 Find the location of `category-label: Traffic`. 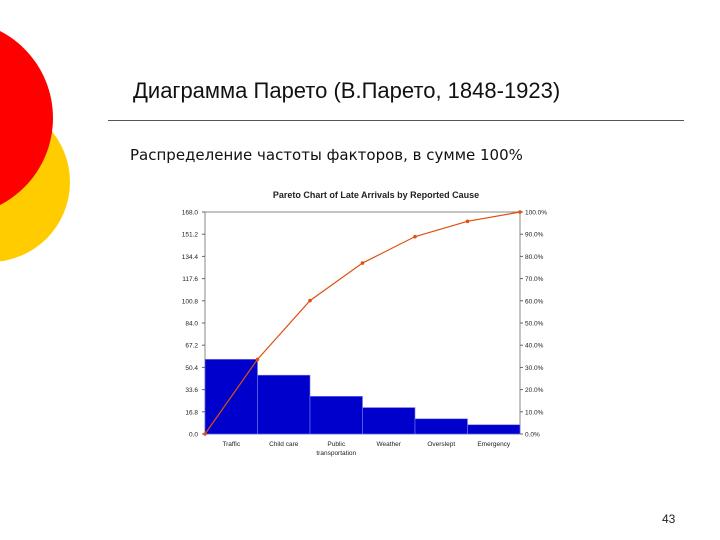

category-label: Traffic is located at coordinates (231, 444).